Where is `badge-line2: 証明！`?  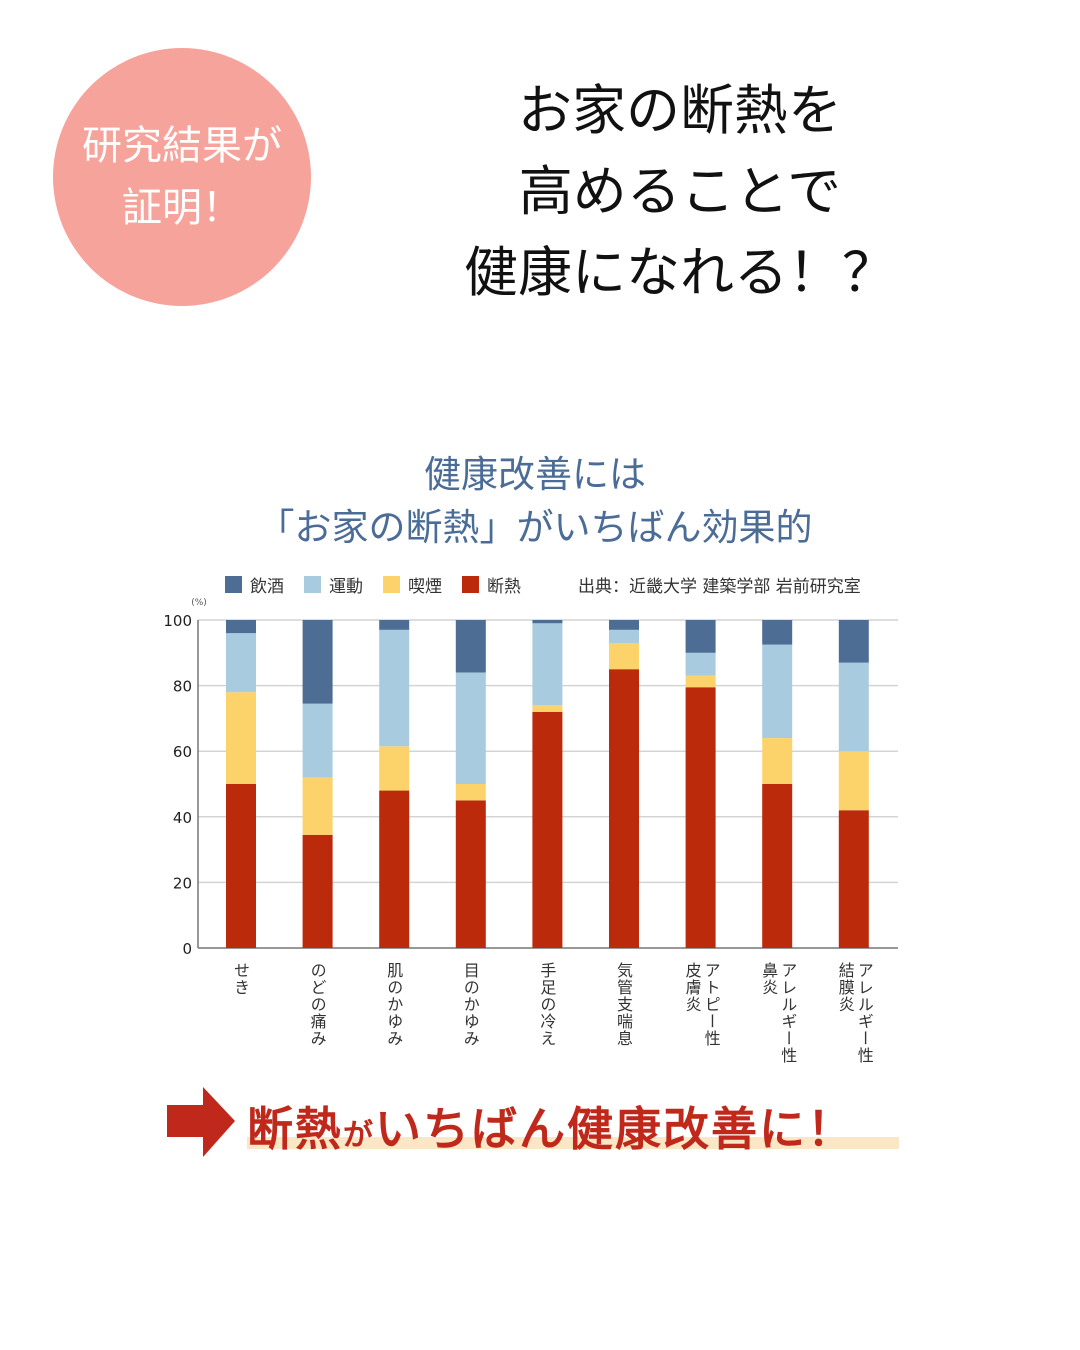 badge-line2: 証明！ is located at coordinates (182, 208).